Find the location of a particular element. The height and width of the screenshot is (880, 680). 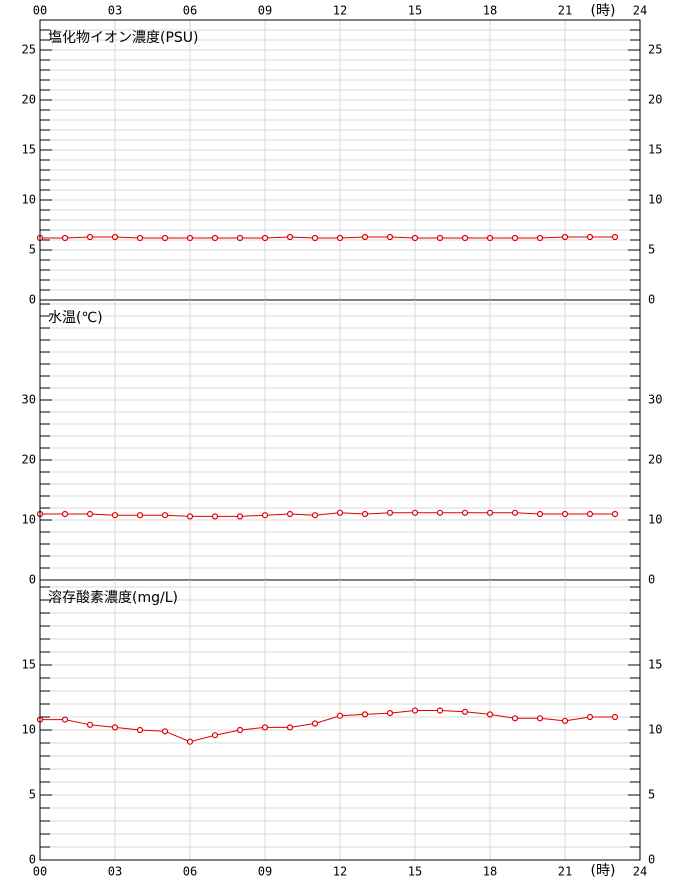

x-tick-label: 00 is located at coordinates (40, 872).